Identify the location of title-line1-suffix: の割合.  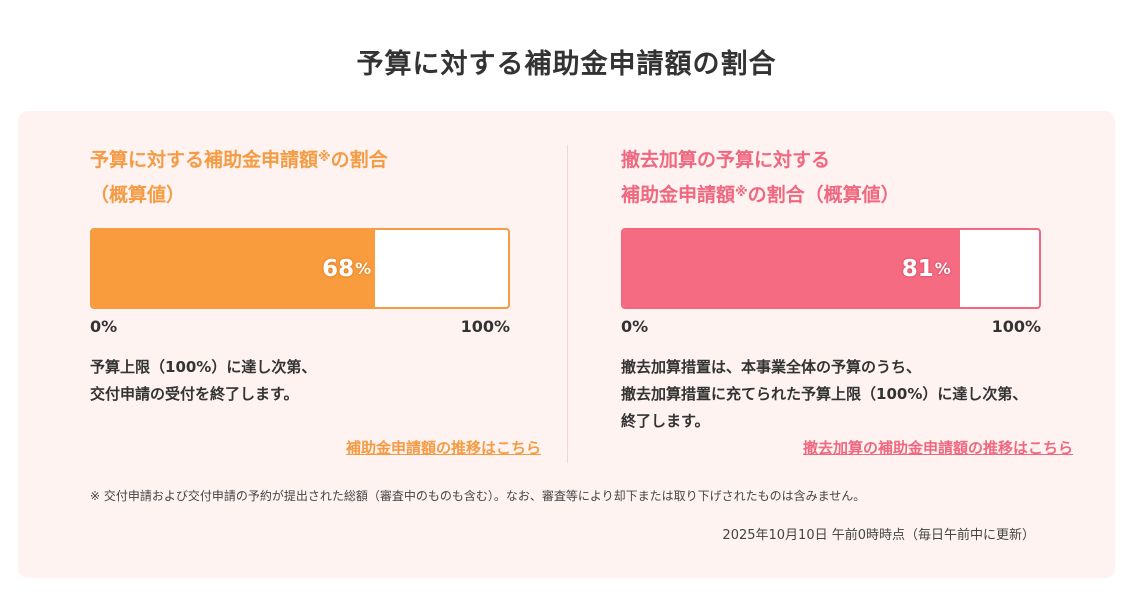
(359, 160).